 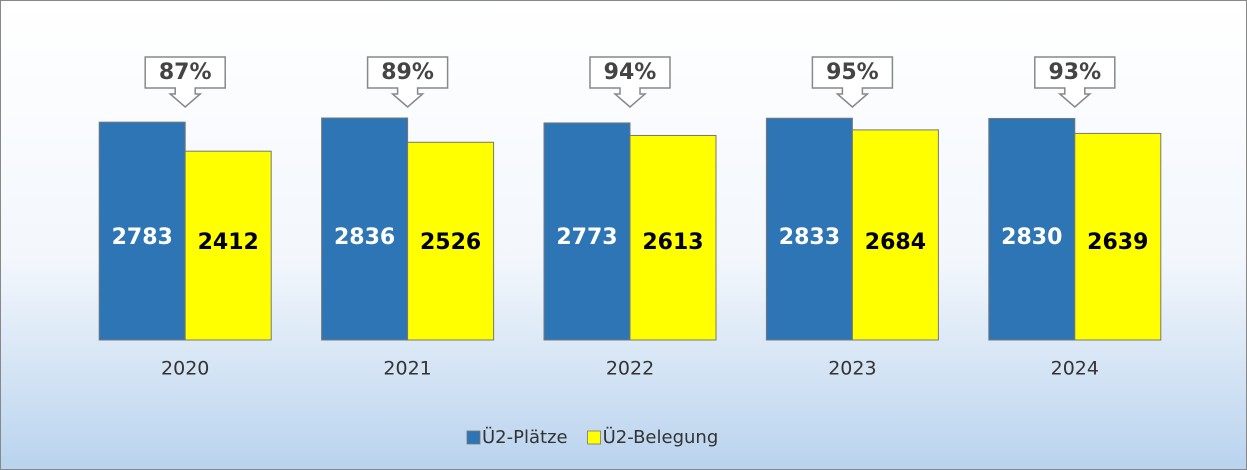 What do you see at coordinates (228, 242) in the screenshot?
I see `data-label: 2412` at bounding box center [228, 242].